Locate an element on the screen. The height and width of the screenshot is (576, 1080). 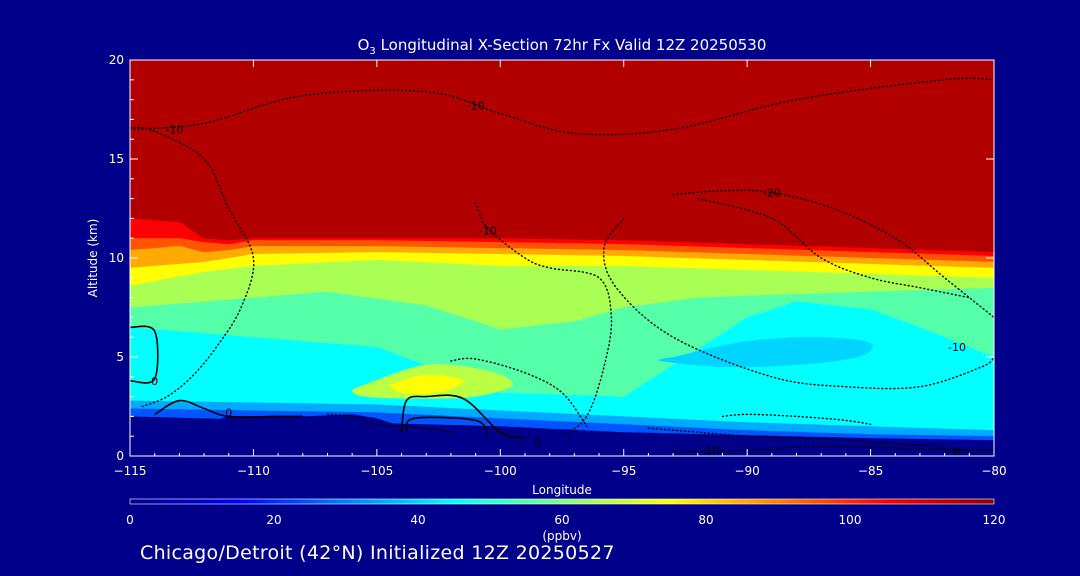
y-tick-label: 10 is located at coordinates (116, 258).